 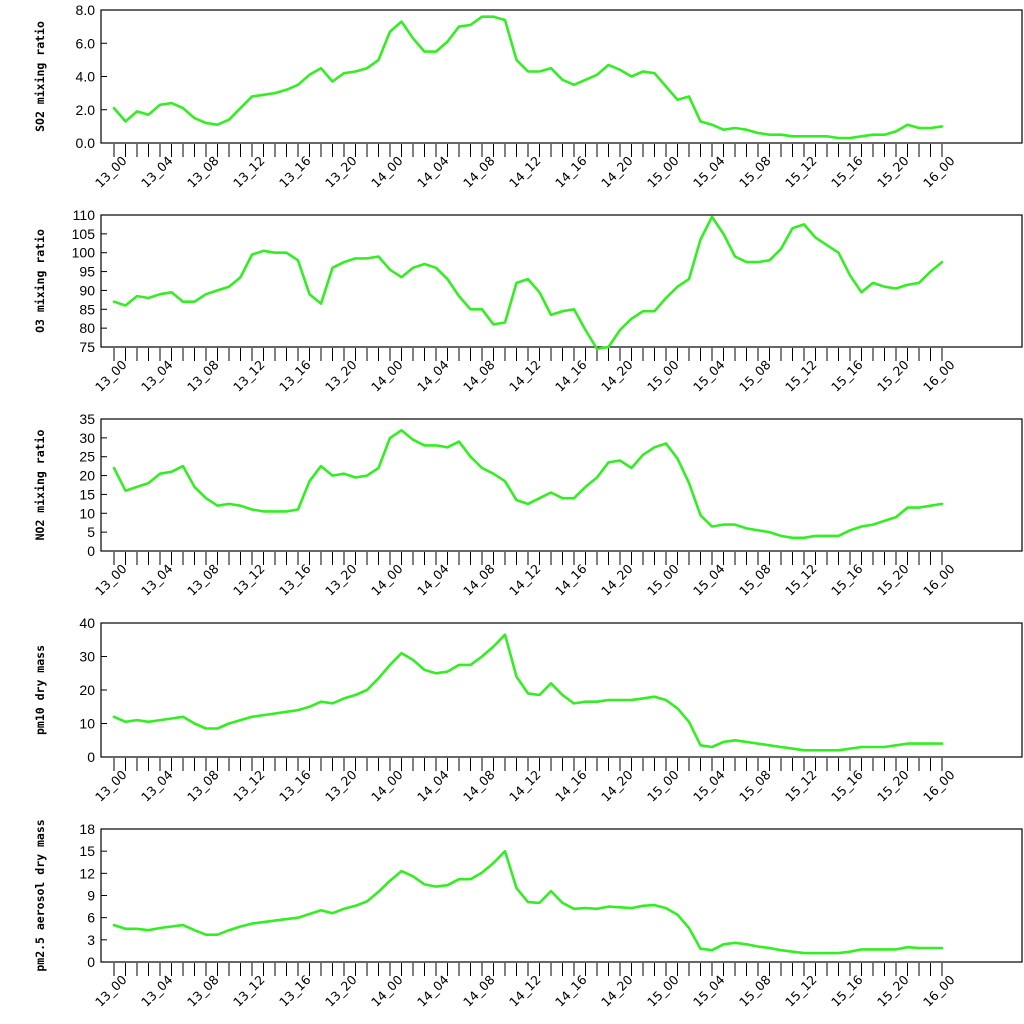 I want to click on y-axis-label: SO2 mixing ratio, so click(x=40, y=76).